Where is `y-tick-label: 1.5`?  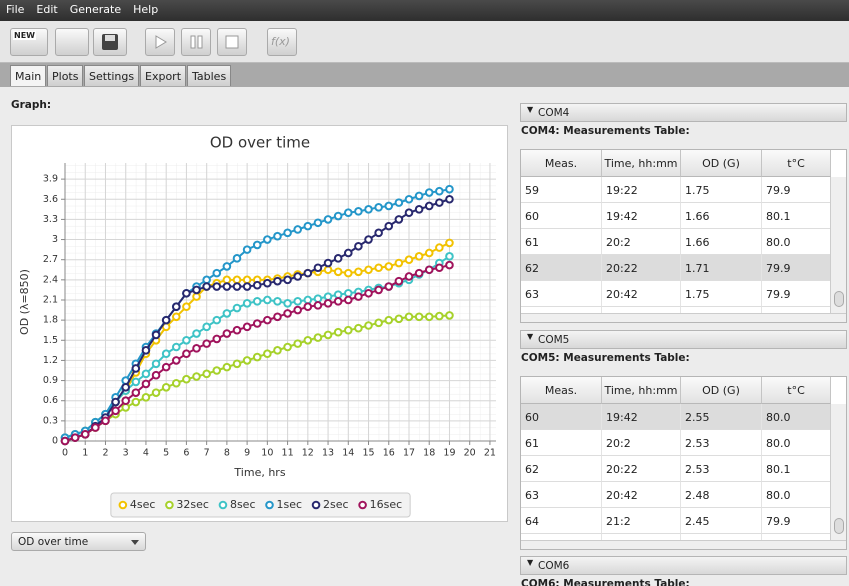
y-tick-label: 1.5 is located at coordinates (50, 340).